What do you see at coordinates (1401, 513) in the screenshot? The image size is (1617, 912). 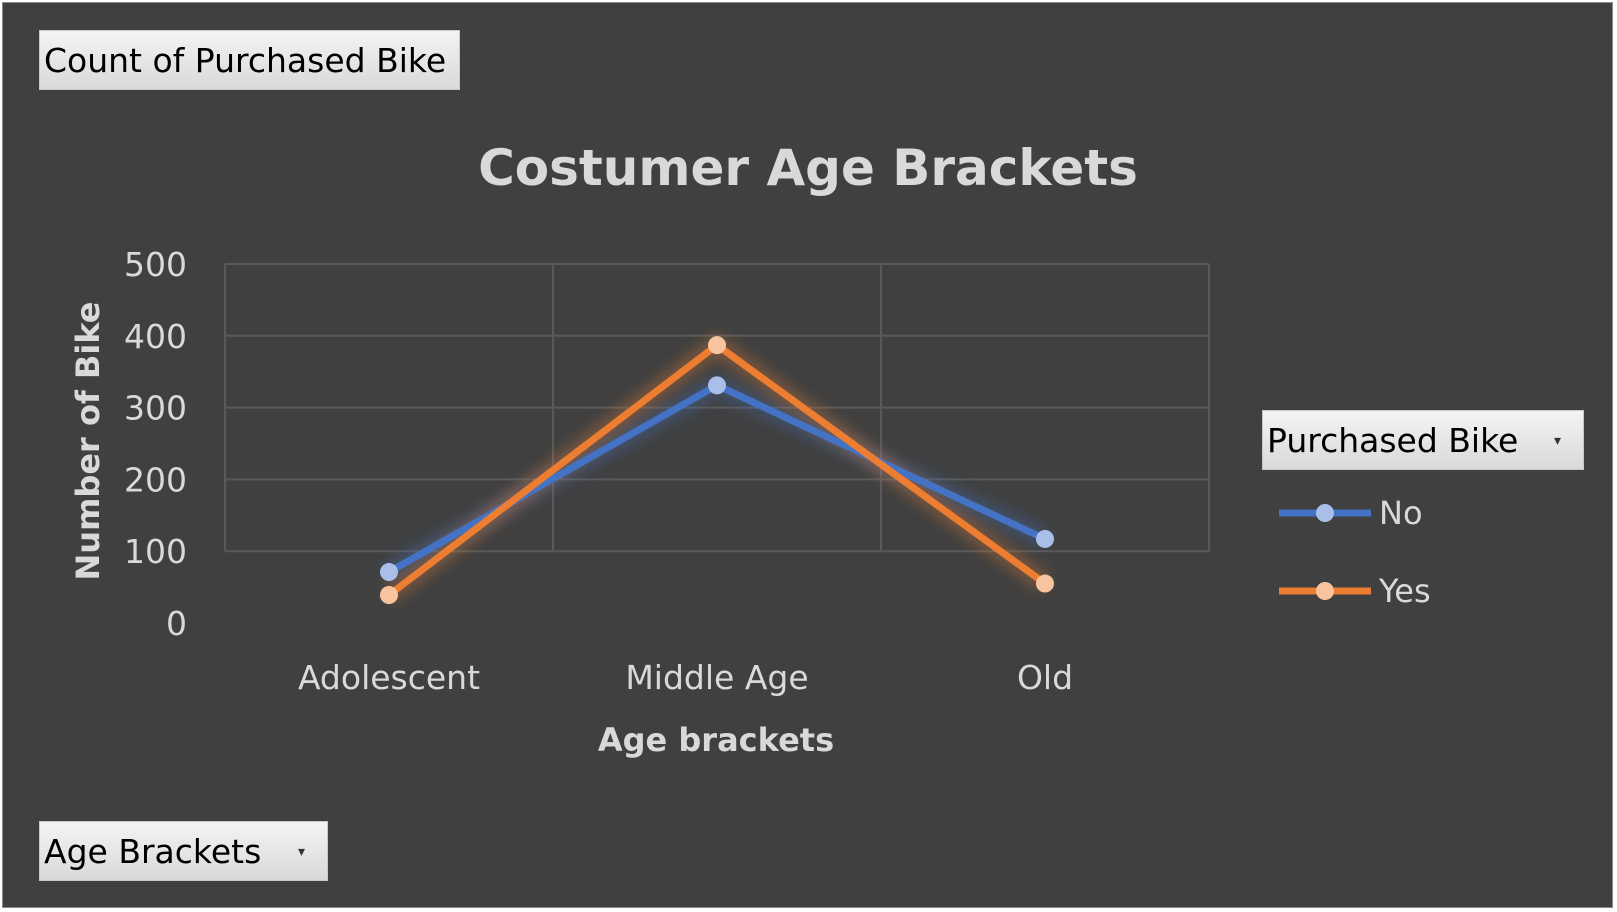 I see `legend-label: No` at bounding box center [1401, 513].